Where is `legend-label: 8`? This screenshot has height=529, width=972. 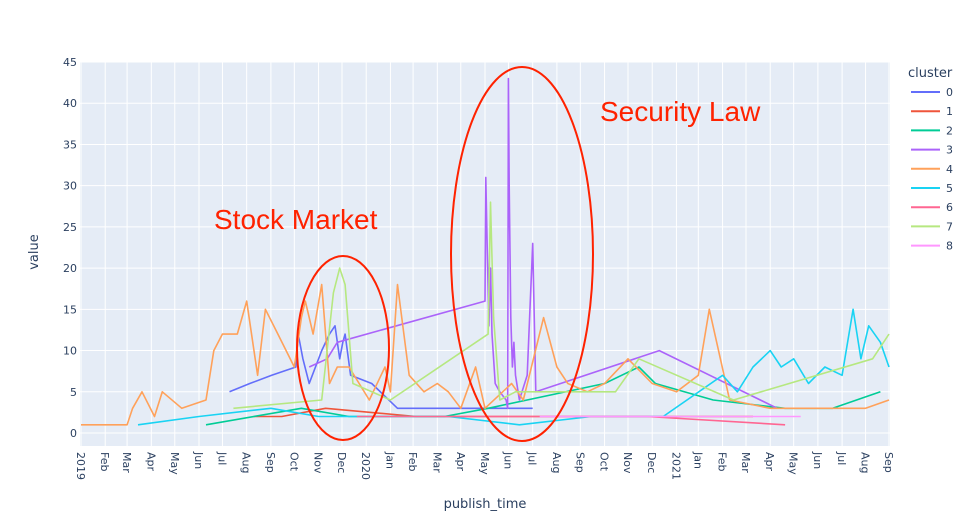
legend-label: 8 is located at coordinates (949, 246).